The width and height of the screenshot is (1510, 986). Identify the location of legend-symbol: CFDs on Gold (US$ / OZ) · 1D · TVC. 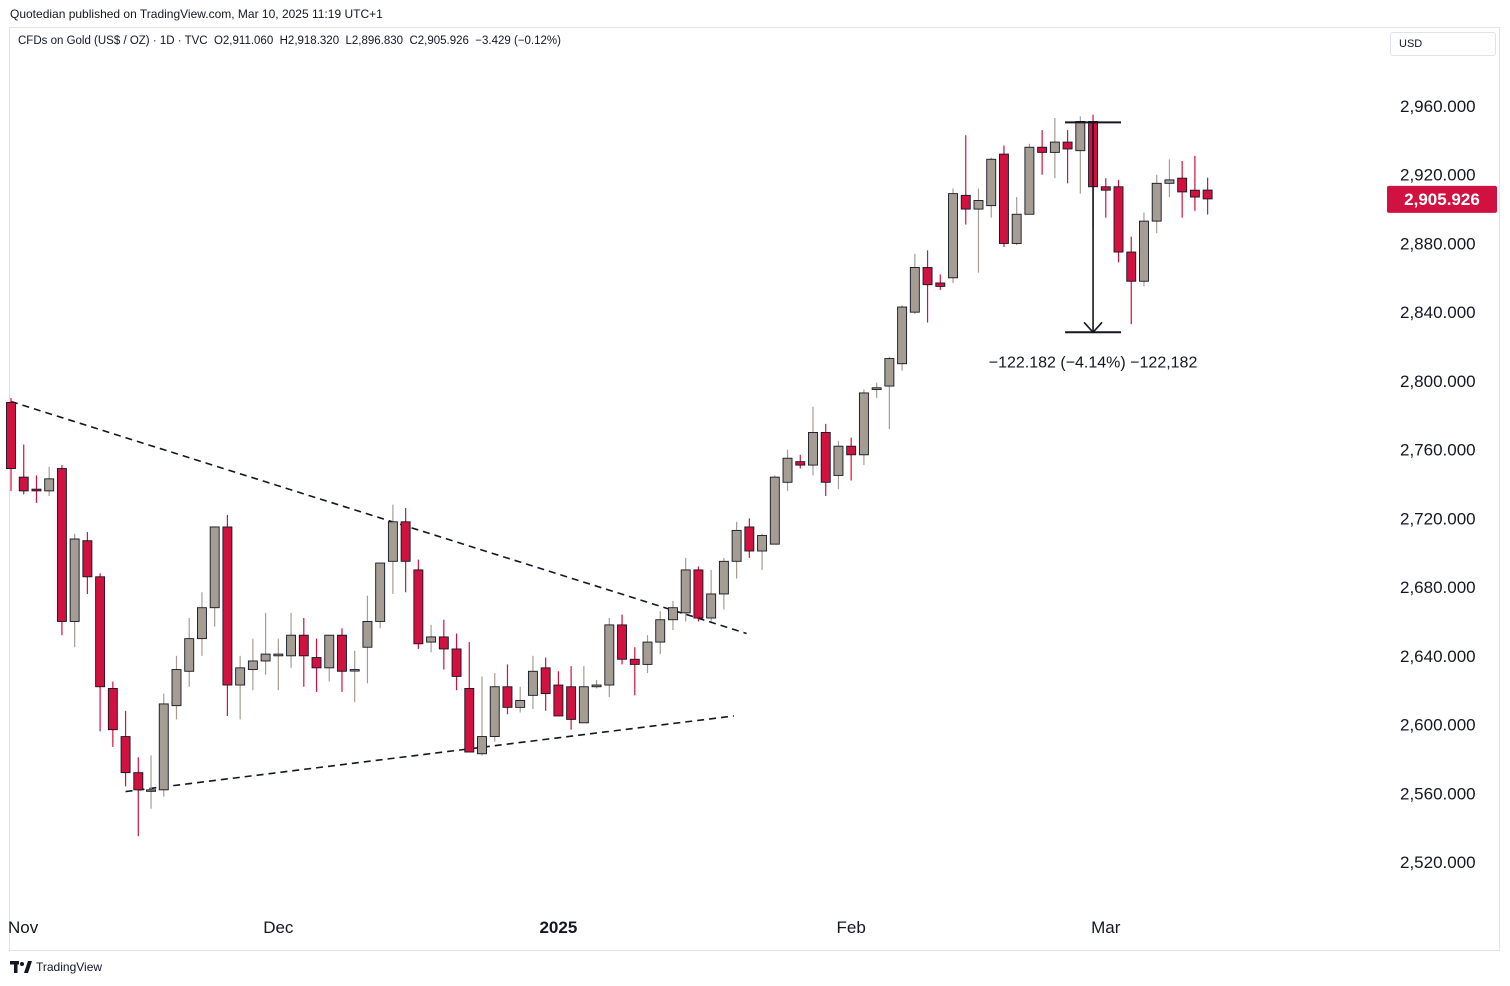
(113, 41).